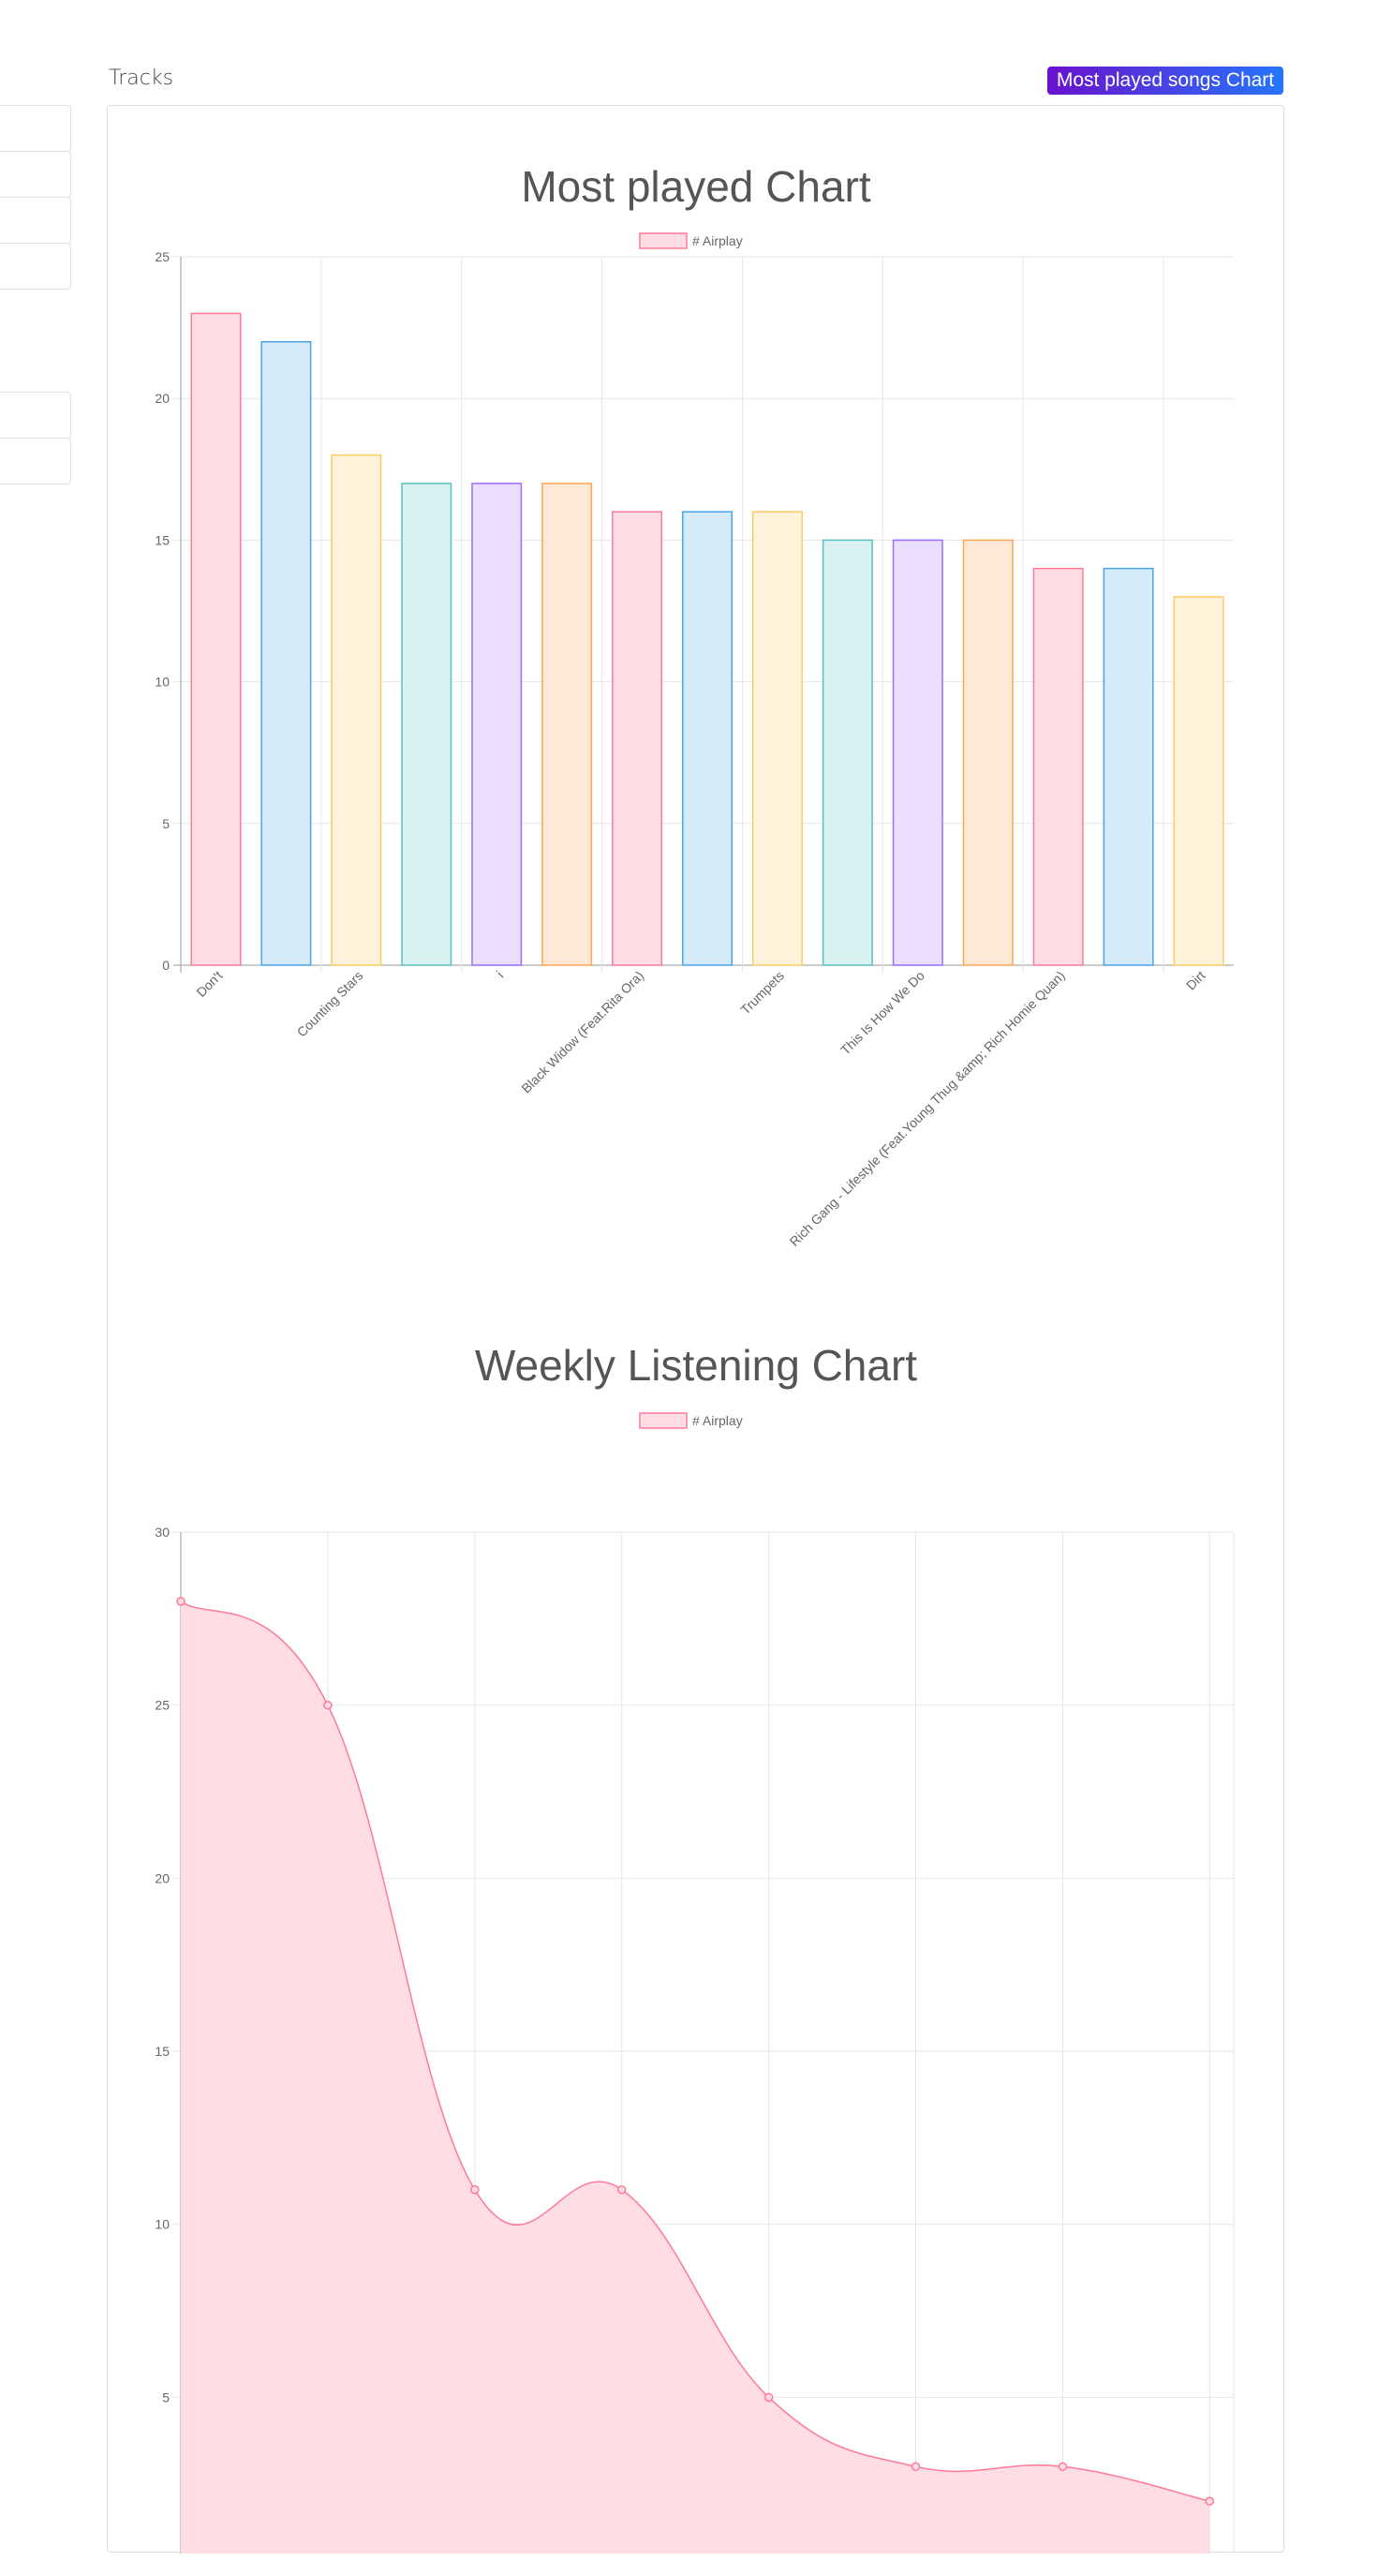 The height and width of the screenshot is (2576, 1393). Describe the element at coordinates (162, 398) in the screenshot. I see `bar-y-tick-label: 20` at that location.